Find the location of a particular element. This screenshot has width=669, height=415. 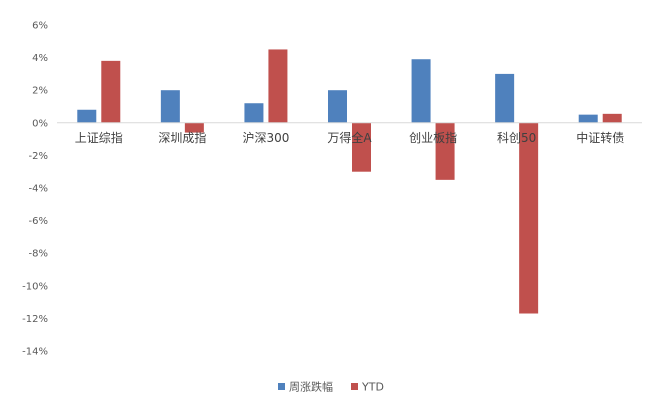

y-tick-label: 6% is located at coordinates (40, 26).